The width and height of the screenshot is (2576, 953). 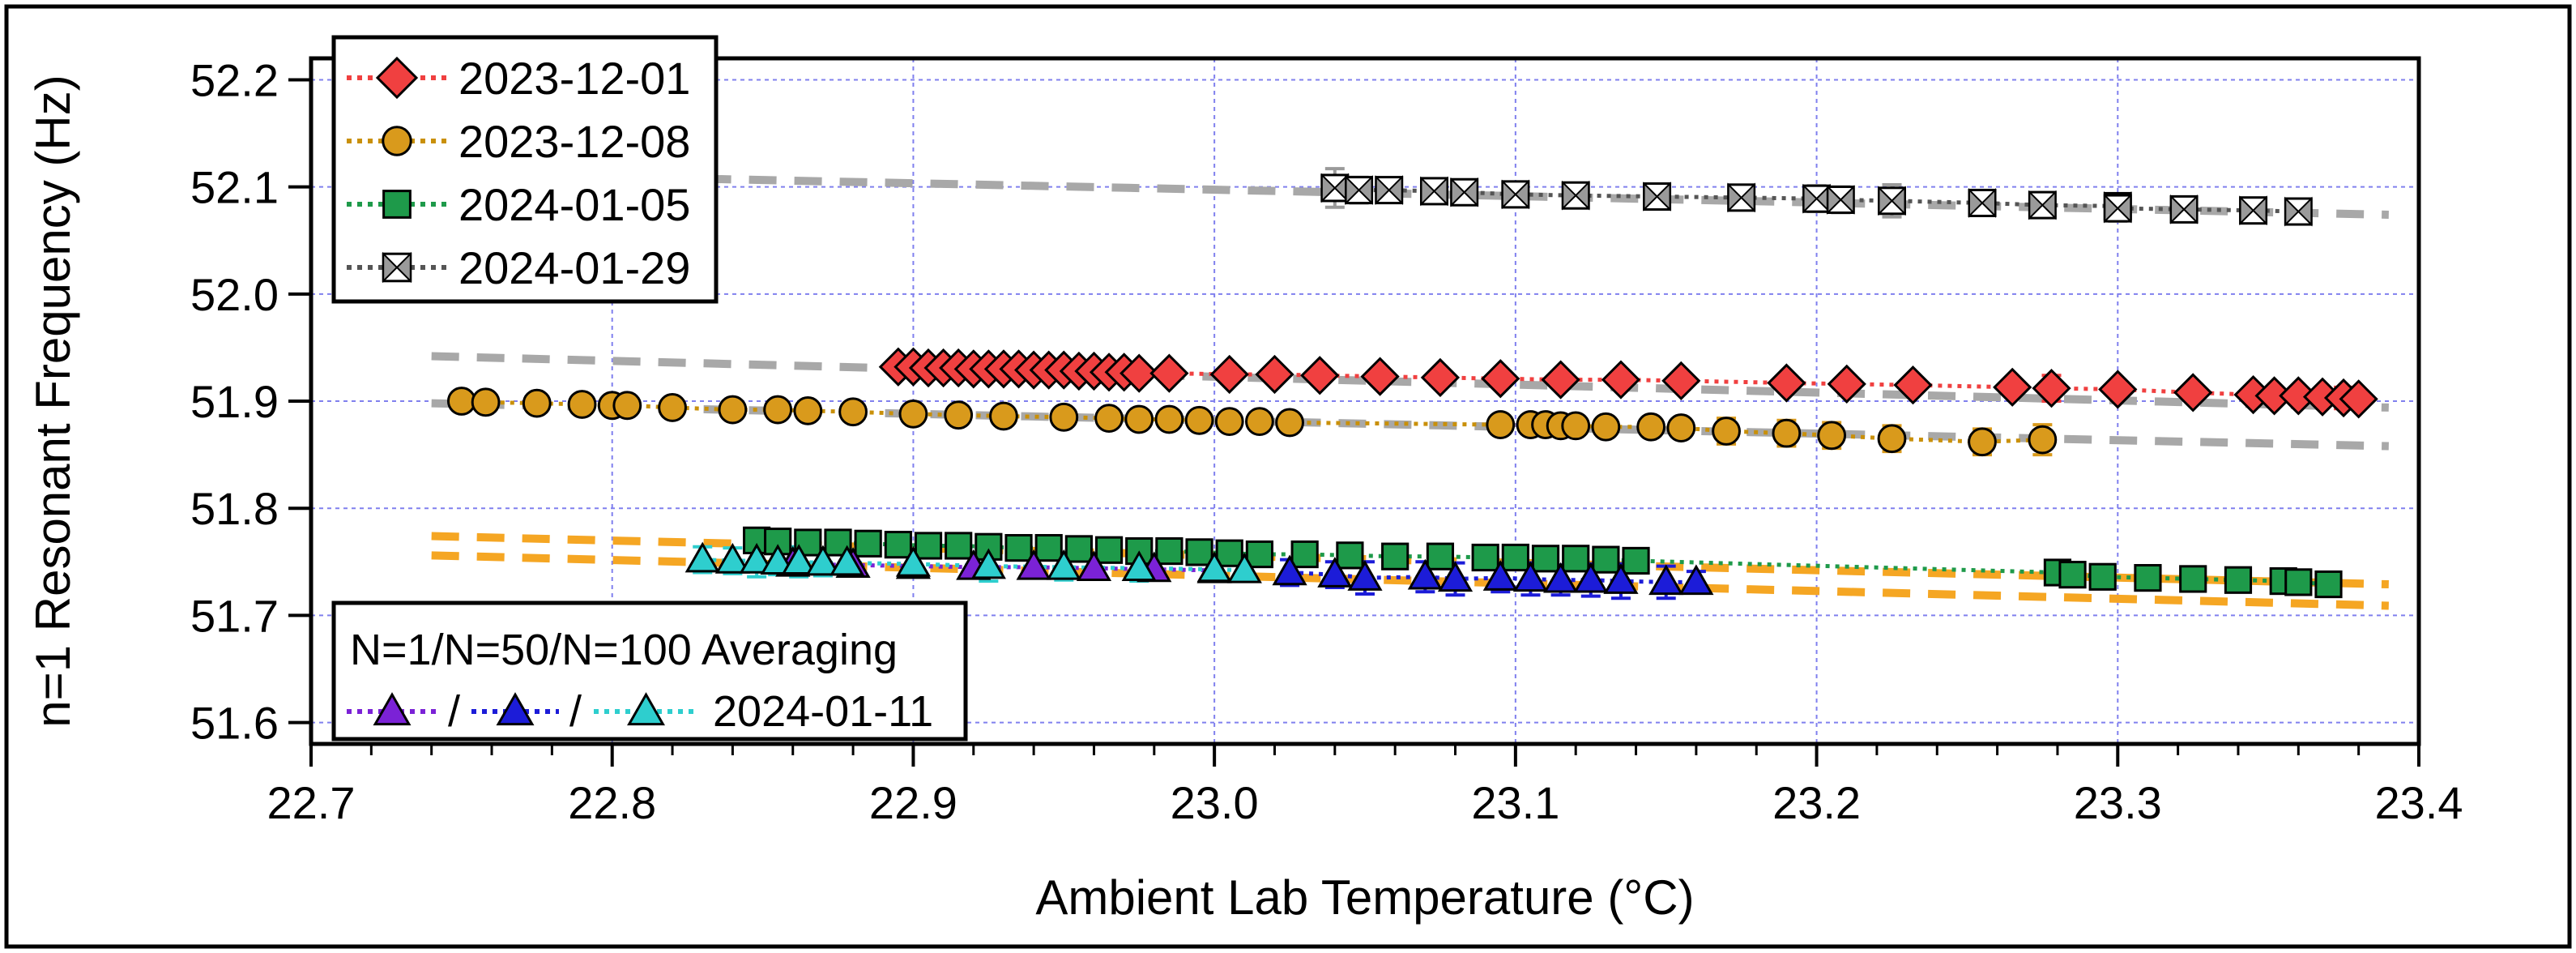 I want to click on x-tick-label: 23.2, so click(x=1816, y=802).